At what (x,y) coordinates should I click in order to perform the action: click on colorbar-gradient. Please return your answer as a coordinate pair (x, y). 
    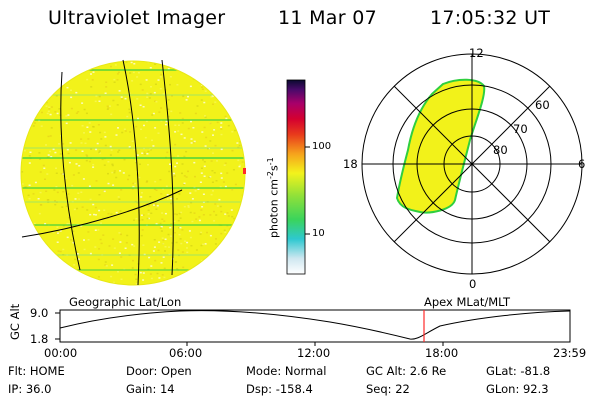
    Looking at the image, I should click on (296, 177).